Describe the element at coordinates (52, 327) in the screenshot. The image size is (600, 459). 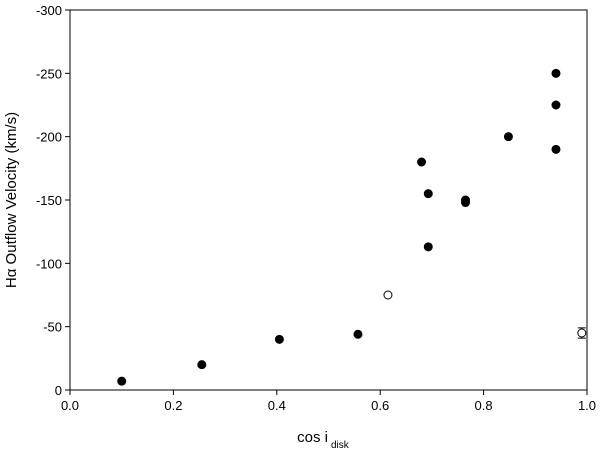
I see `y-tick-label: -50` at that location.